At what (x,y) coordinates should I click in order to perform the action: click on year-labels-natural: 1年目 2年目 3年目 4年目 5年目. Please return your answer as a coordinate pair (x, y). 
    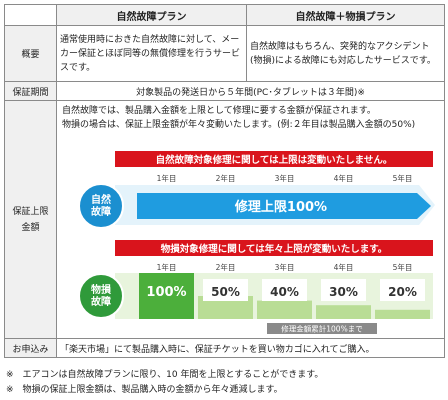
    Looking at the image, I should click on (285, 178).